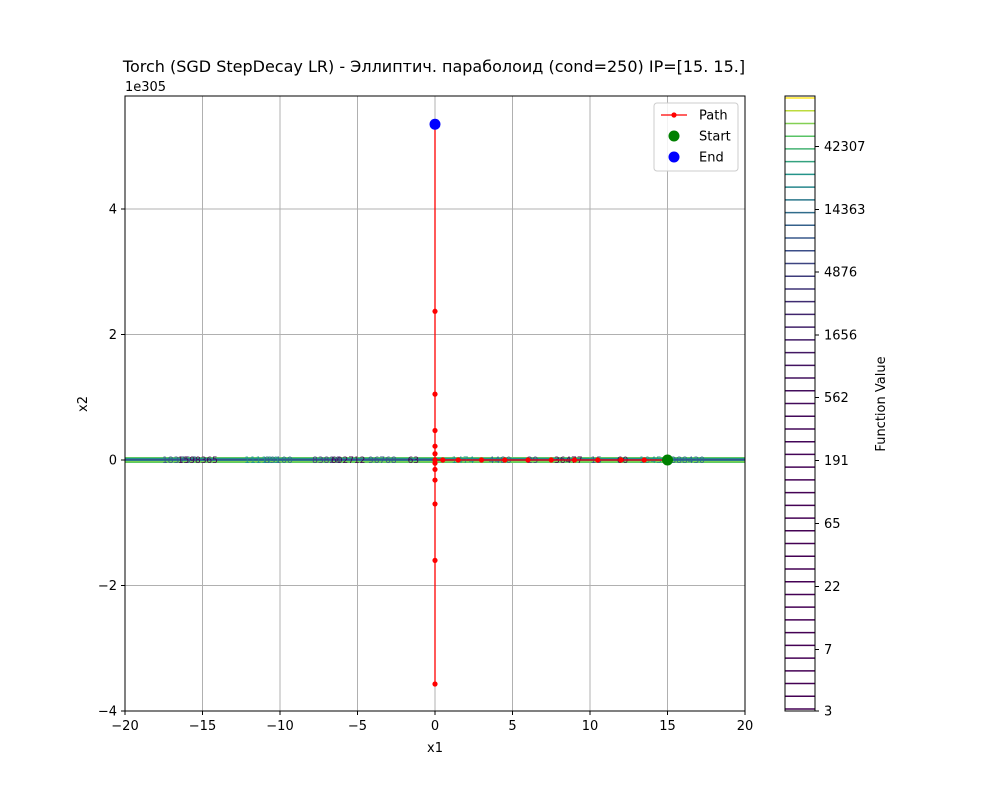  Describe the element at coordinates (568, 461) in the screenshot. I see `contour-label: 36477` at that location.